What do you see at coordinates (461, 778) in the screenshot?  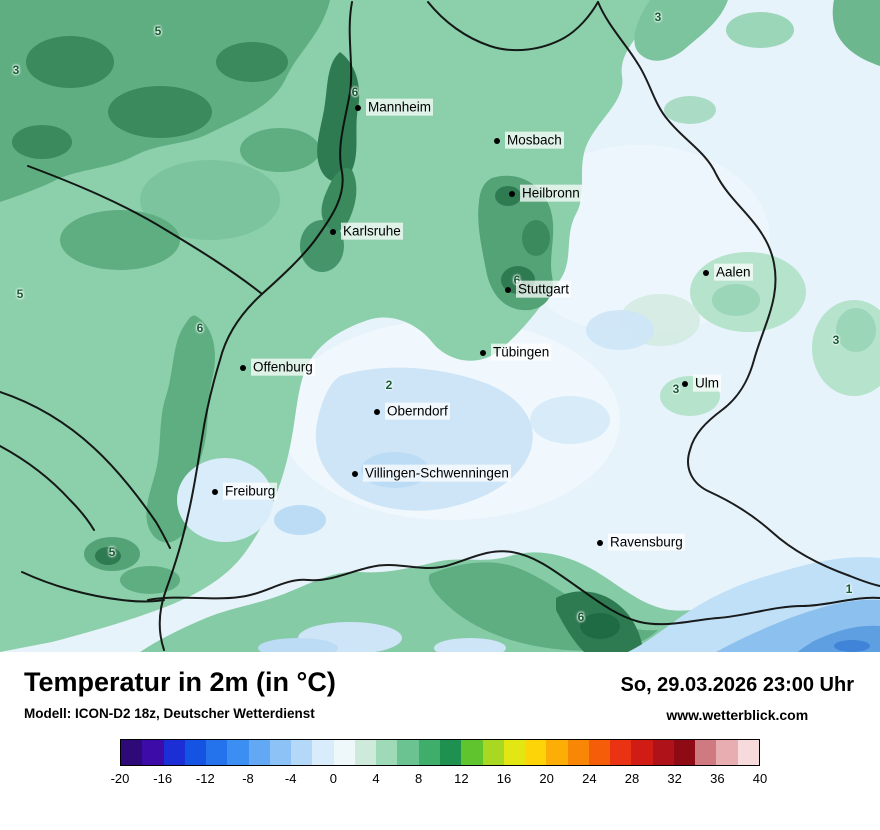 I see `legend-tick-label: 12` at bounding box center [461, 778].